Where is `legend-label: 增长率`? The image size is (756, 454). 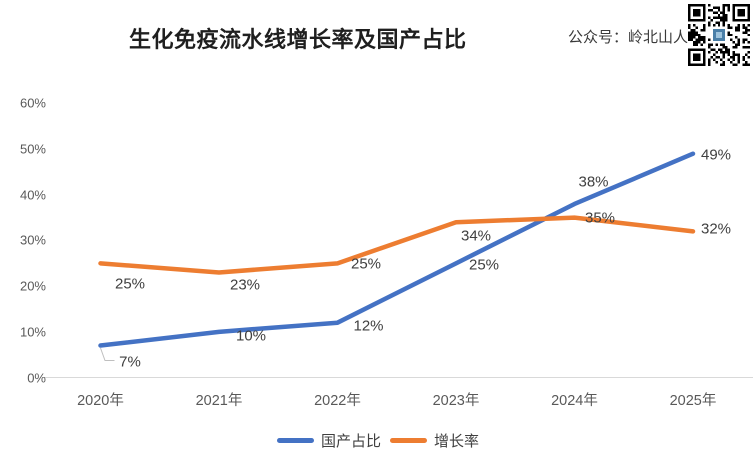 legend-label: 增长率 is located at coordinates (457, 441).